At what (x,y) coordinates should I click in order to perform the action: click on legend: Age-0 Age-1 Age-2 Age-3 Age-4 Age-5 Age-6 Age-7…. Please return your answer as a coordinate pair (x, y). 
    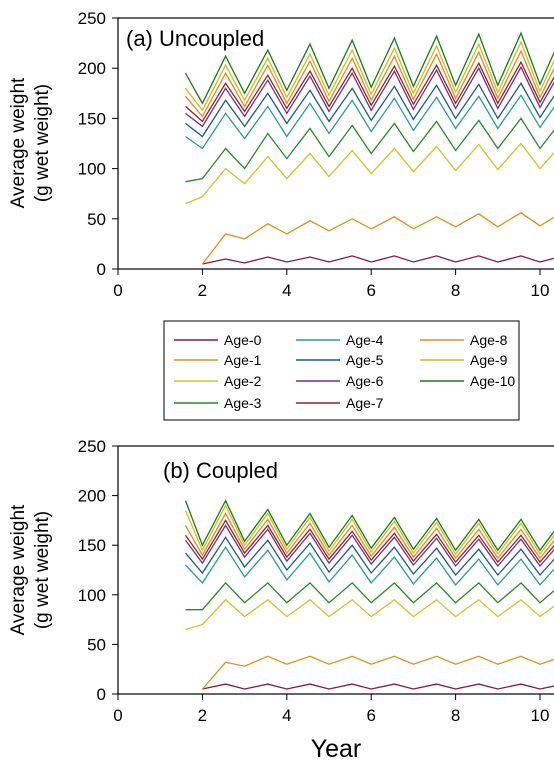
    Looking at the image, I should click on (341, 370).